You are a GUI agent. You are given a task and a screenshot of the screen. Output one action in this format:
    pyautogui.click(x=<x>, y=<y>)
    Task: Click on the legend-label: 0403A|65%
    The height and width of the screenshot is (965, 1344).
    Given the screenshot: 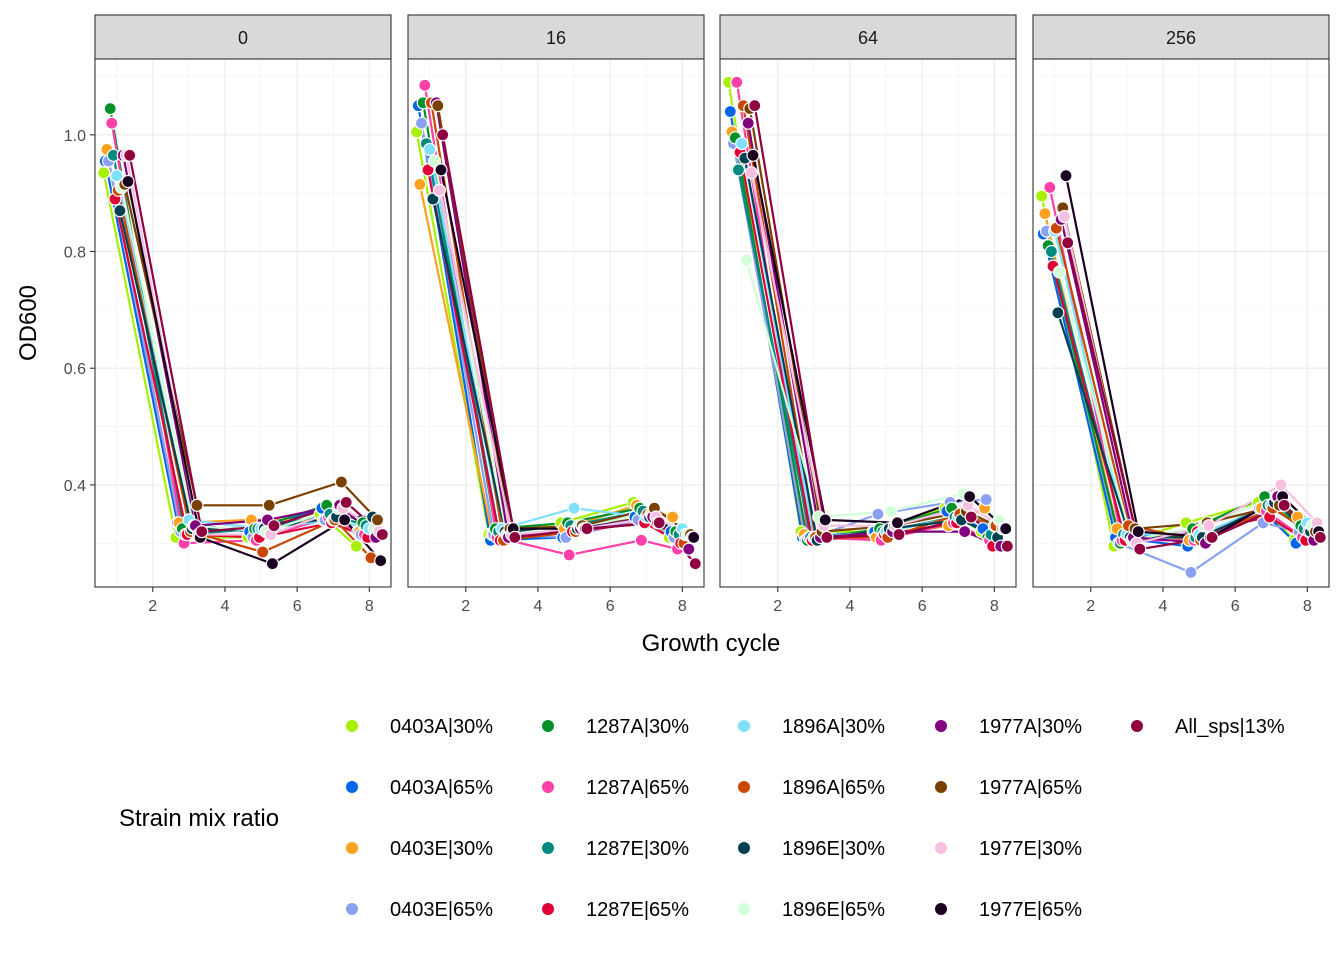 What is the action you would take?
    pyautogui.click(x=441, y=788)
    